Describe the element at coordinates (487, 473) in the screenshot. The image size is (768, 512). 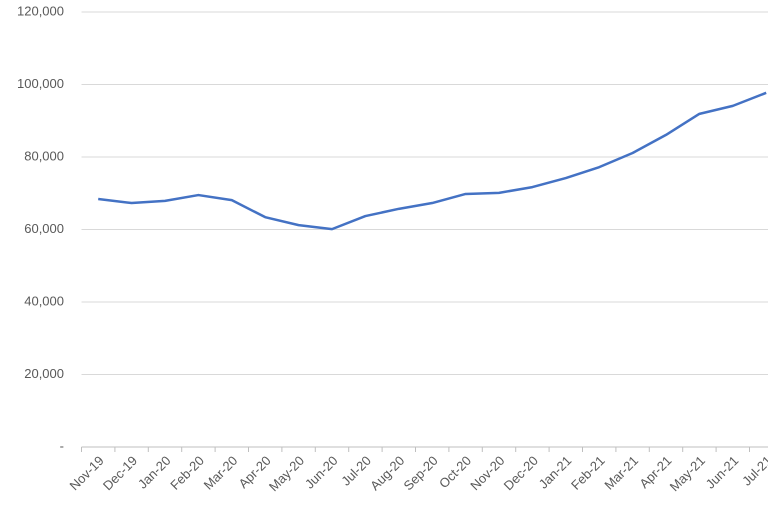
I see `x-tick-label: Nov-20` at that location.